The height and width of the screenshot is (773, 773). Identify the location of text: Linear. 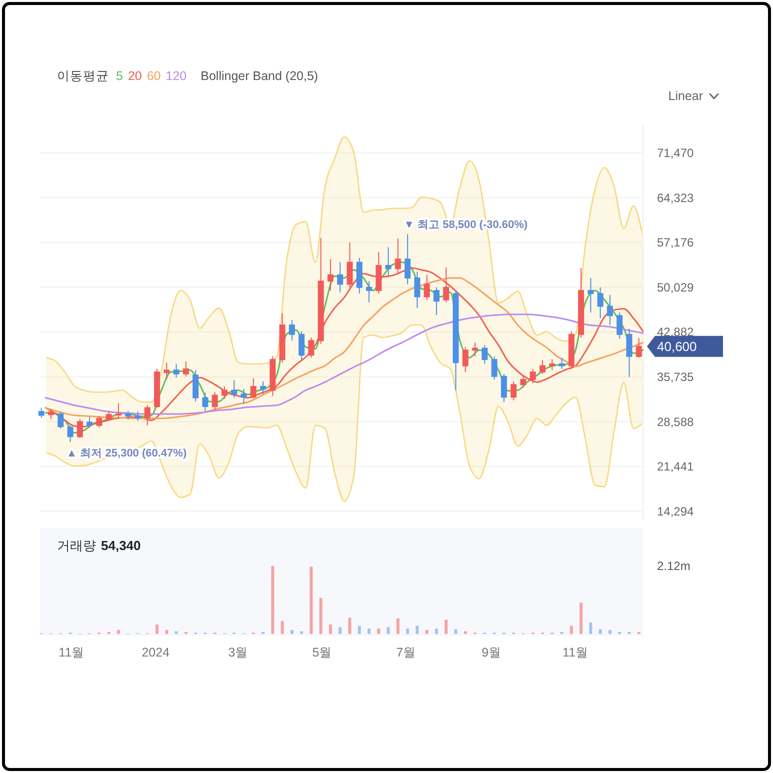
(685, 96).